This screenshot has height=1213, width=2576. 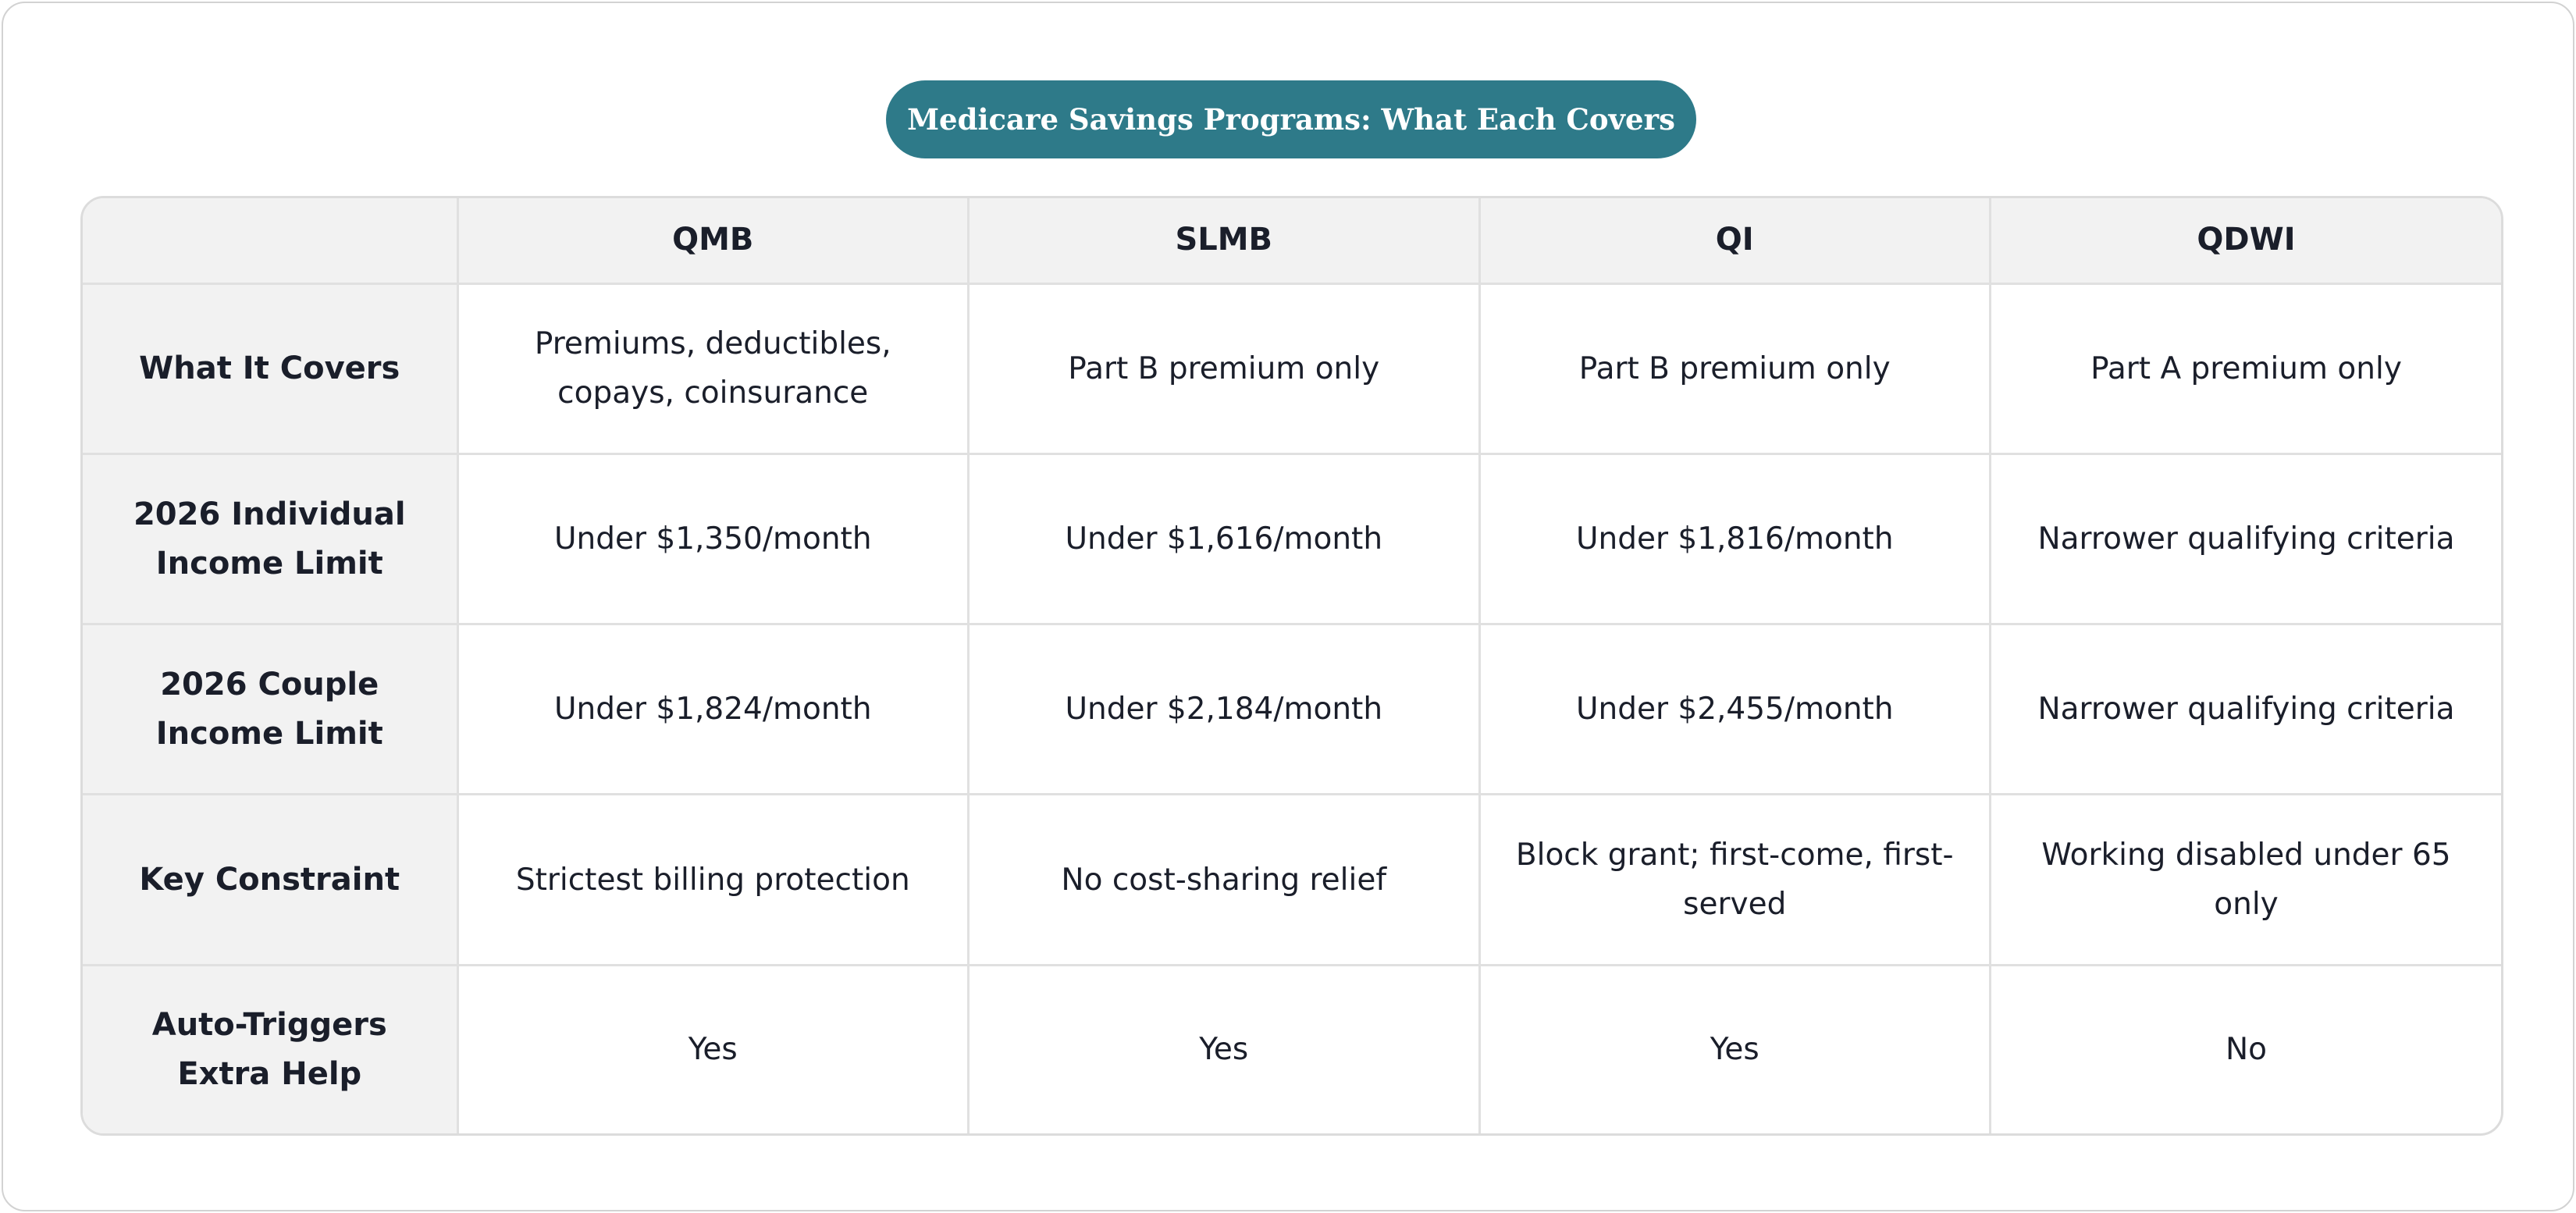 I want to click on table-header-row: QMB SLMB QI QDWI, so click(x=1292, y=241).